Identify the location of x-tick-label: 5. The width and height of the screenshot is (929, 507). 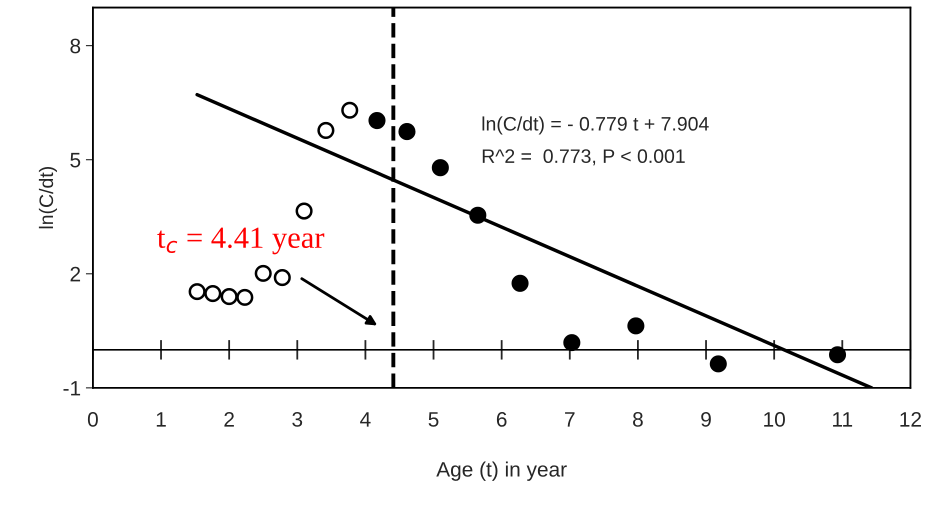
(433, 419).